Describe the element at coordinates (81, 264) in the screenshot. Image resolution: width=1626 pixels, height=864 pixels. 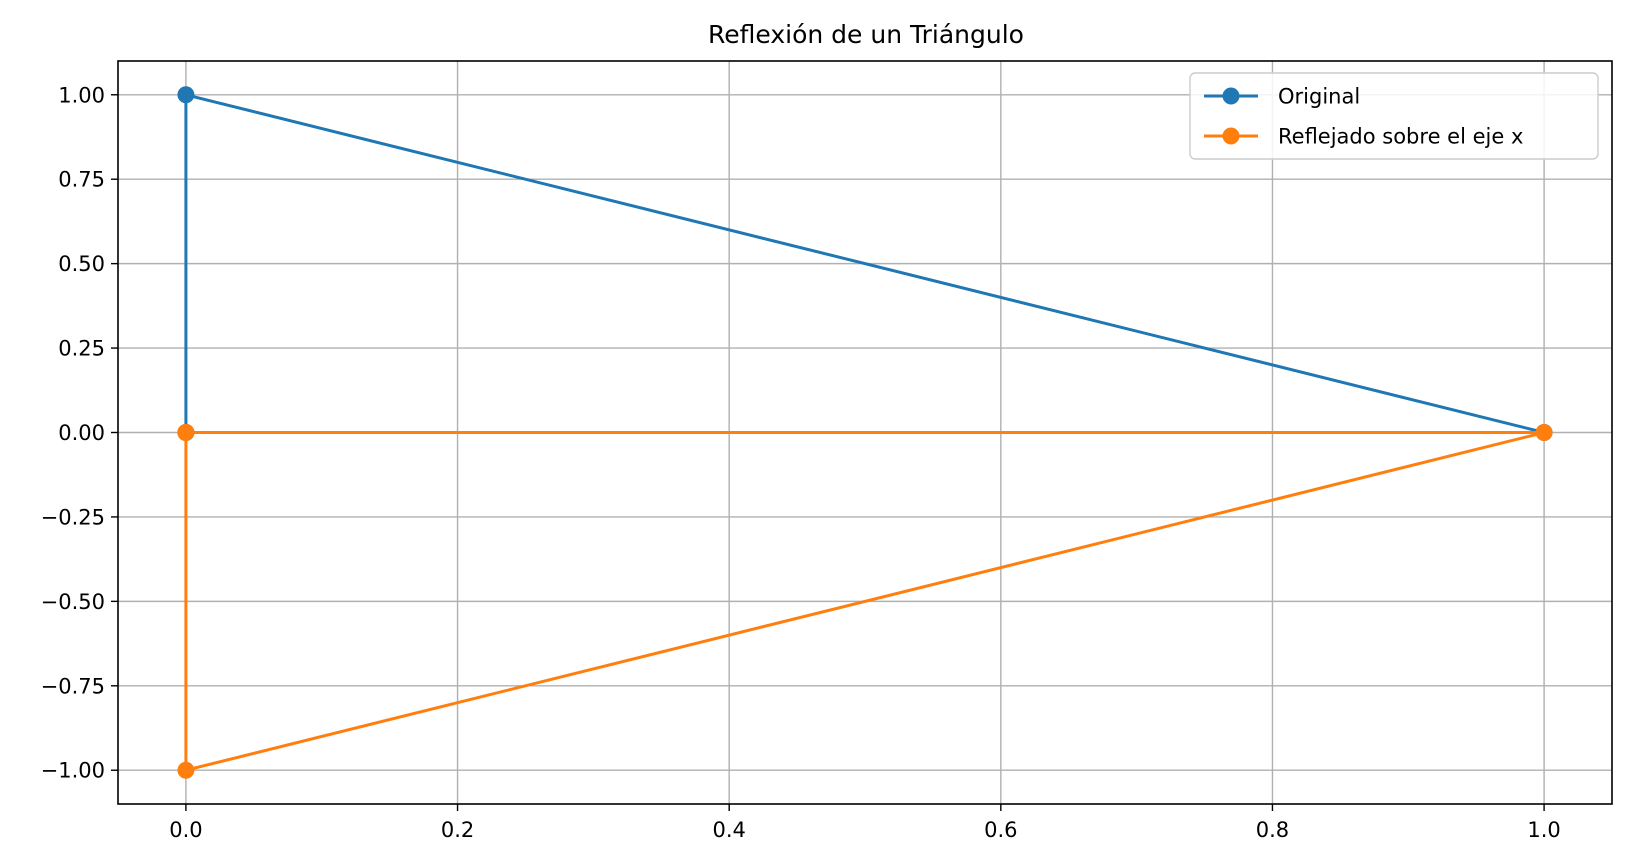
I see `y-tick-label: 0.50` at that location.